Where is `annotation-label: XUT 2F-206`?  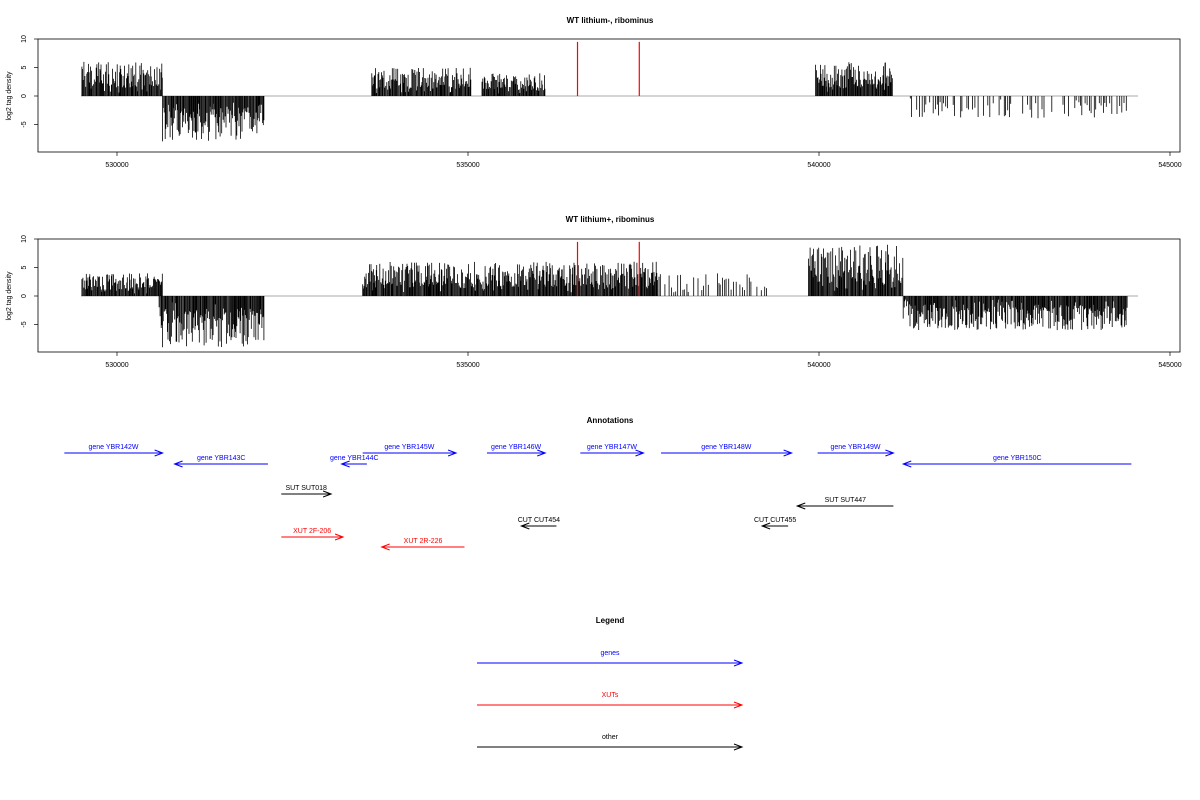 annotation-label: XUT 2F-206 is located at coordinates (312, 531).